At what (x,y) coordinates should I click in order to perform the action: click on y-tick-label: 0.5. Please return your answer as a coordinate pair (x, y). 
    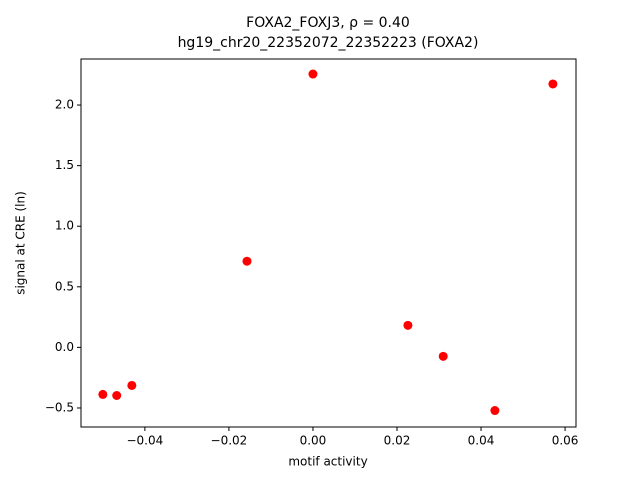
    Looking at the image, I should click on (64, 286).